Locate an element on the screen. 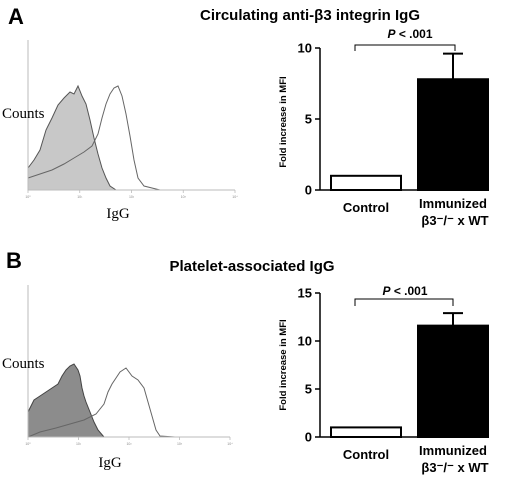 This screenshot has height=479, width=520. histogram-open-curve-b is located at coordinates (128, 402).